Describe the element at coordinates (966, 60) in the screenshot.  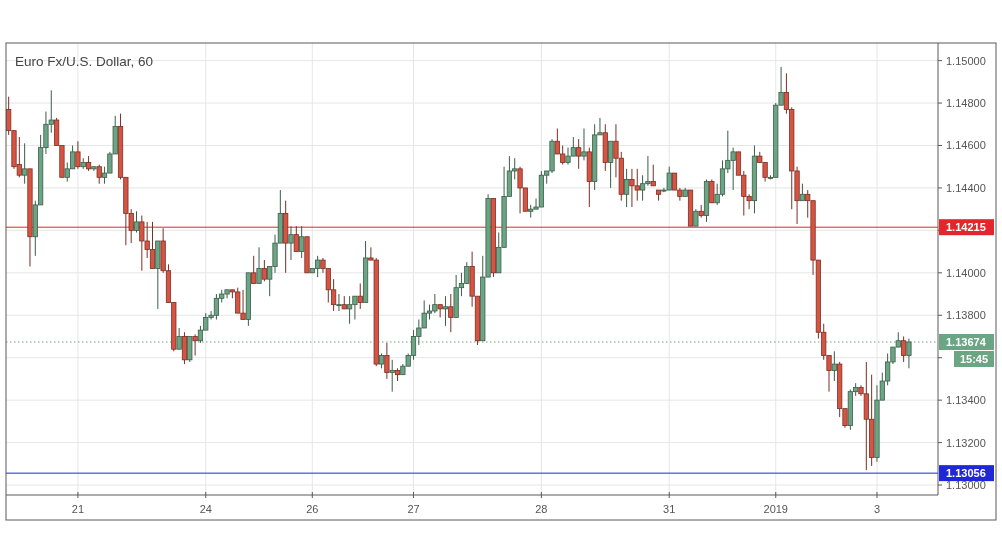
I see `y-tick-label: 1.15000` at that location.